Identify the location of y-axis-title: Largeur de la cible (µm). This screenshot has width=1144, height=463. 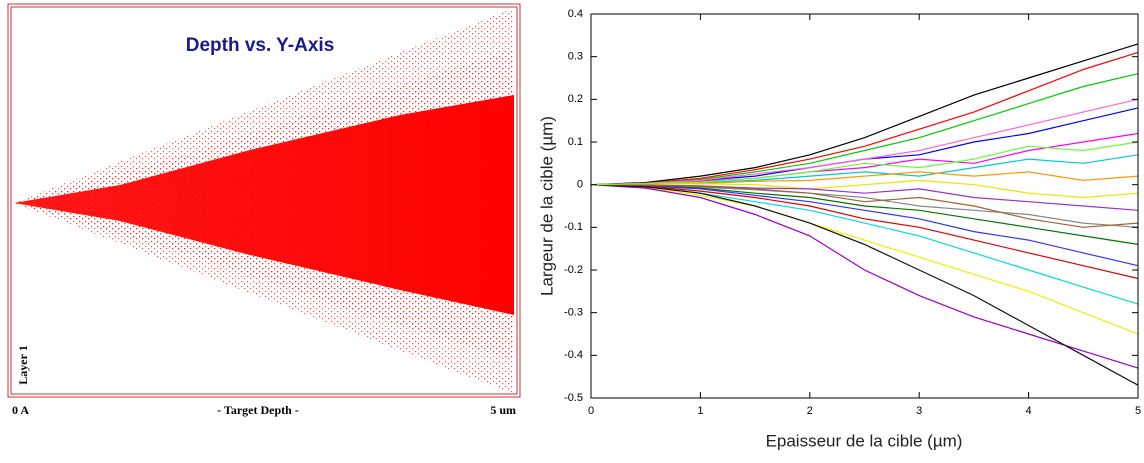
(546, 206).